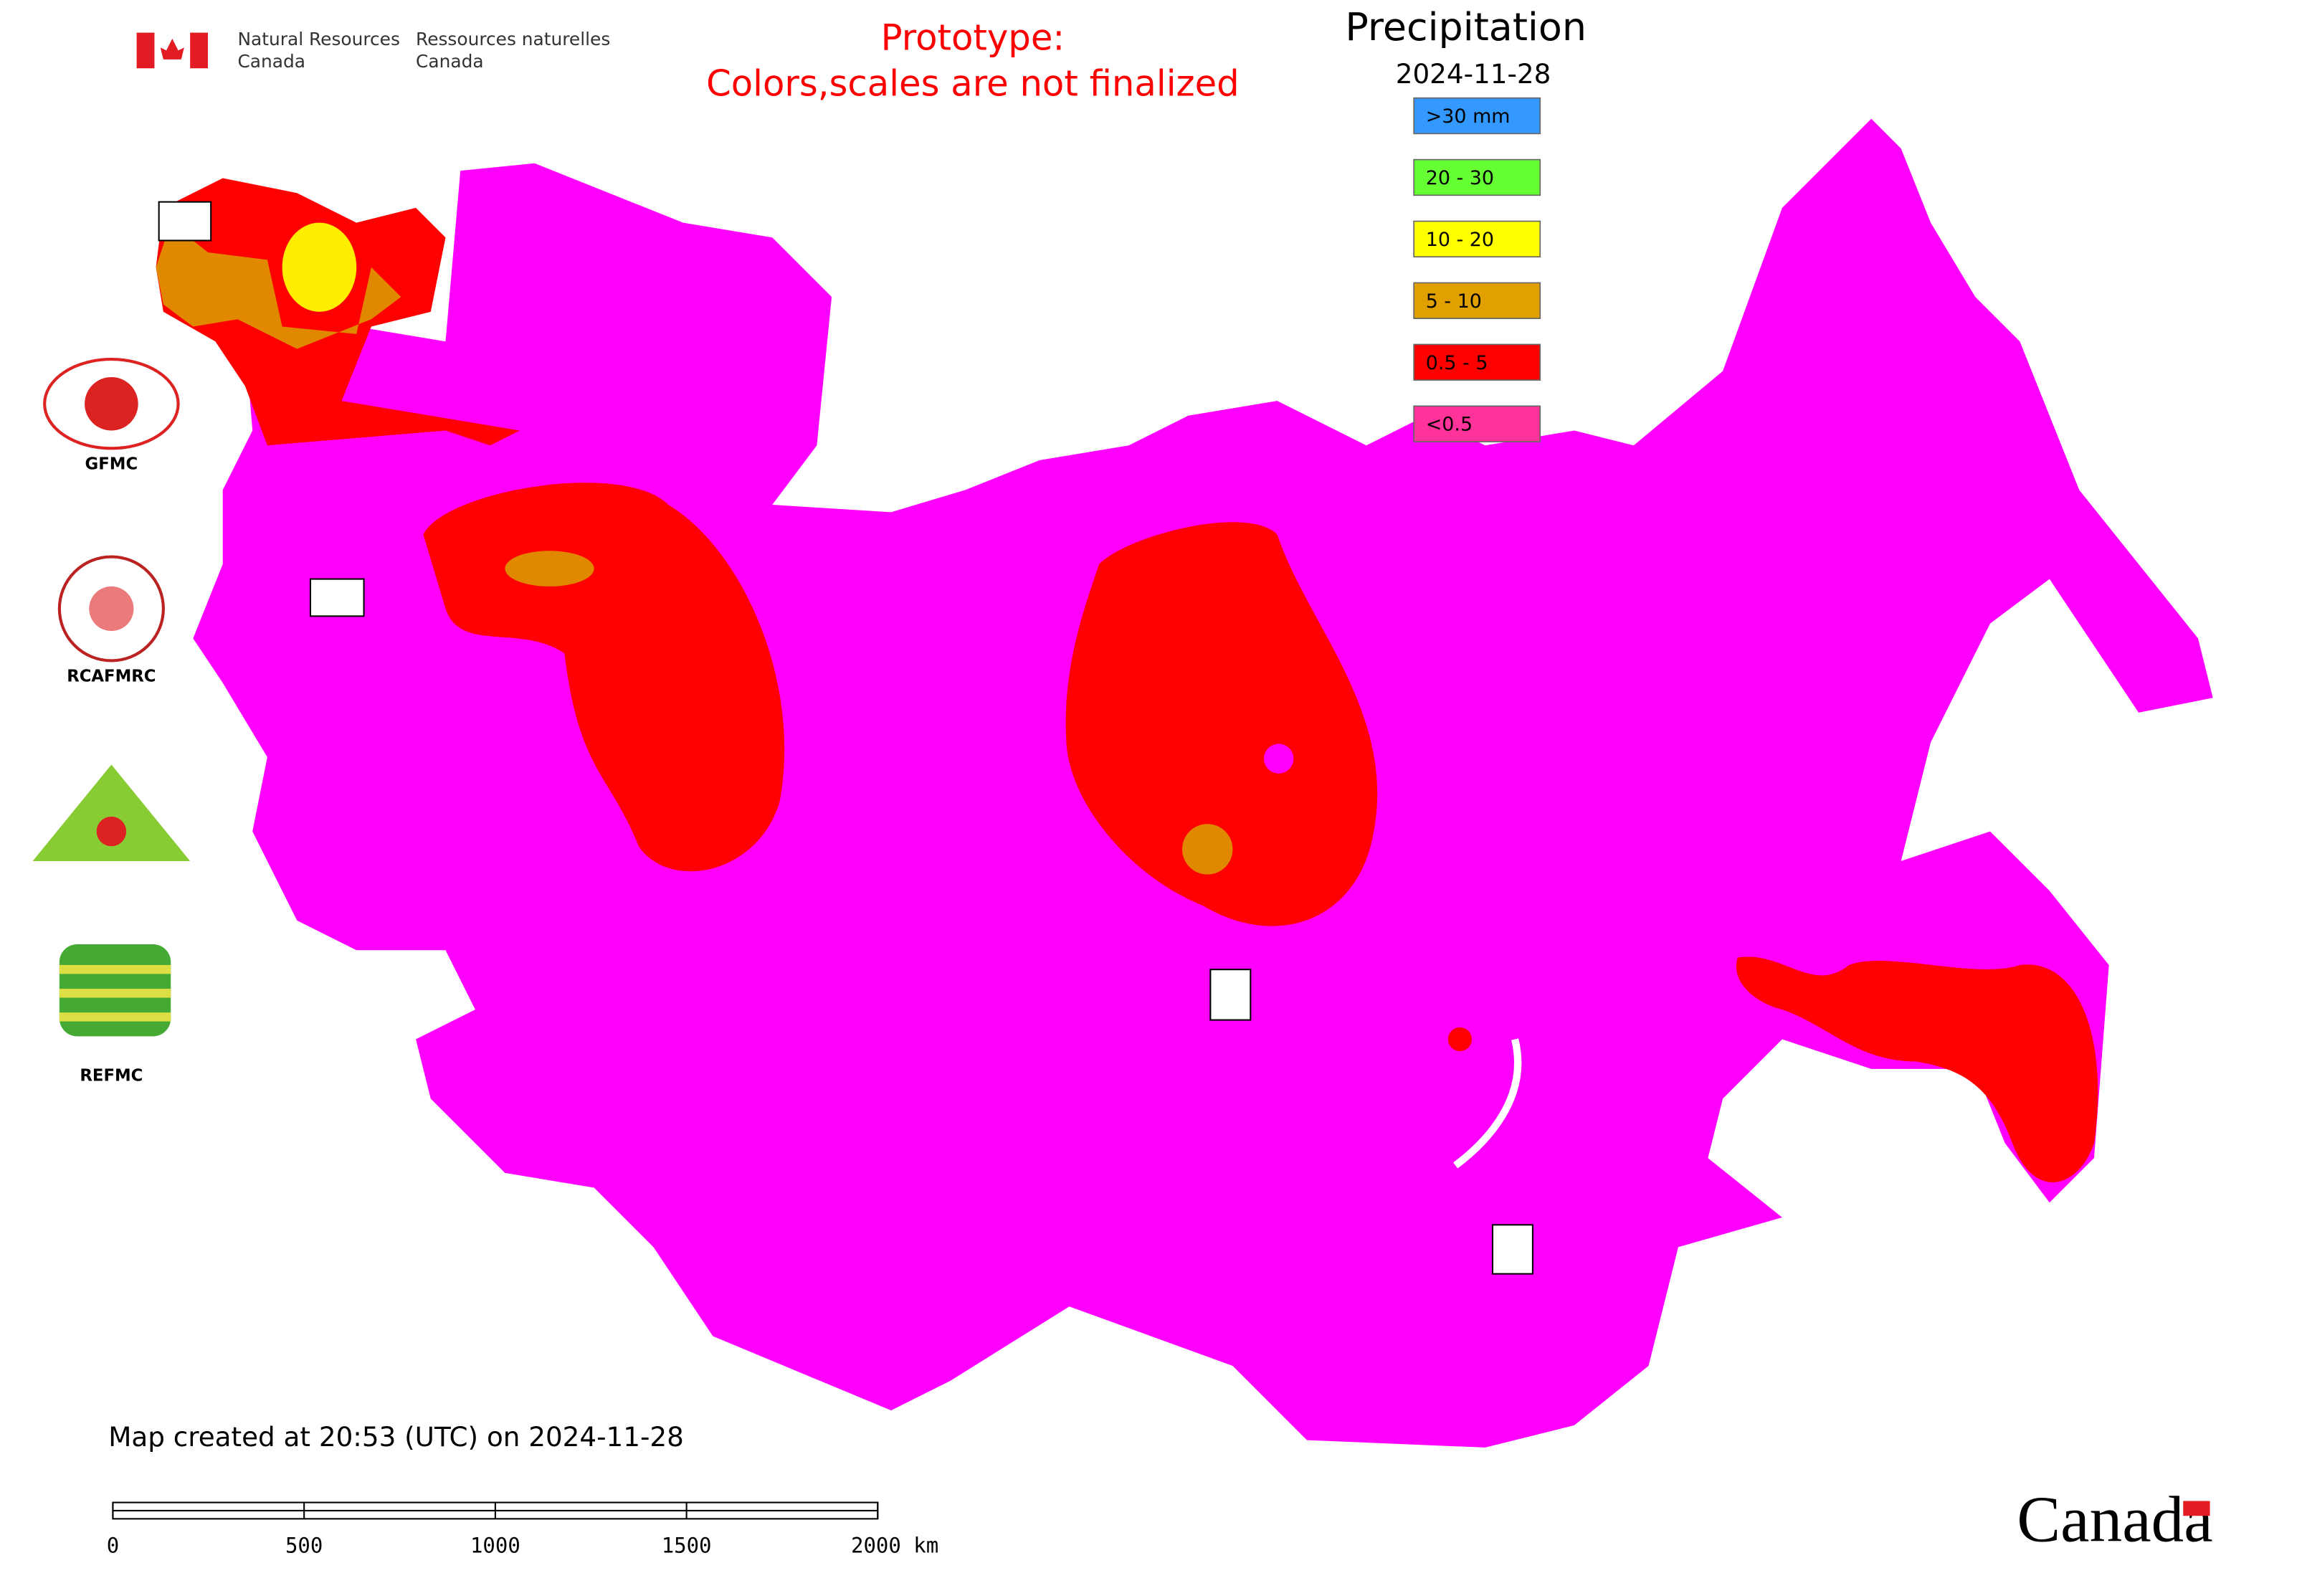  Describe the element at coordinates (173, 50) in the screenshot. I see `canada-flag` at that location.